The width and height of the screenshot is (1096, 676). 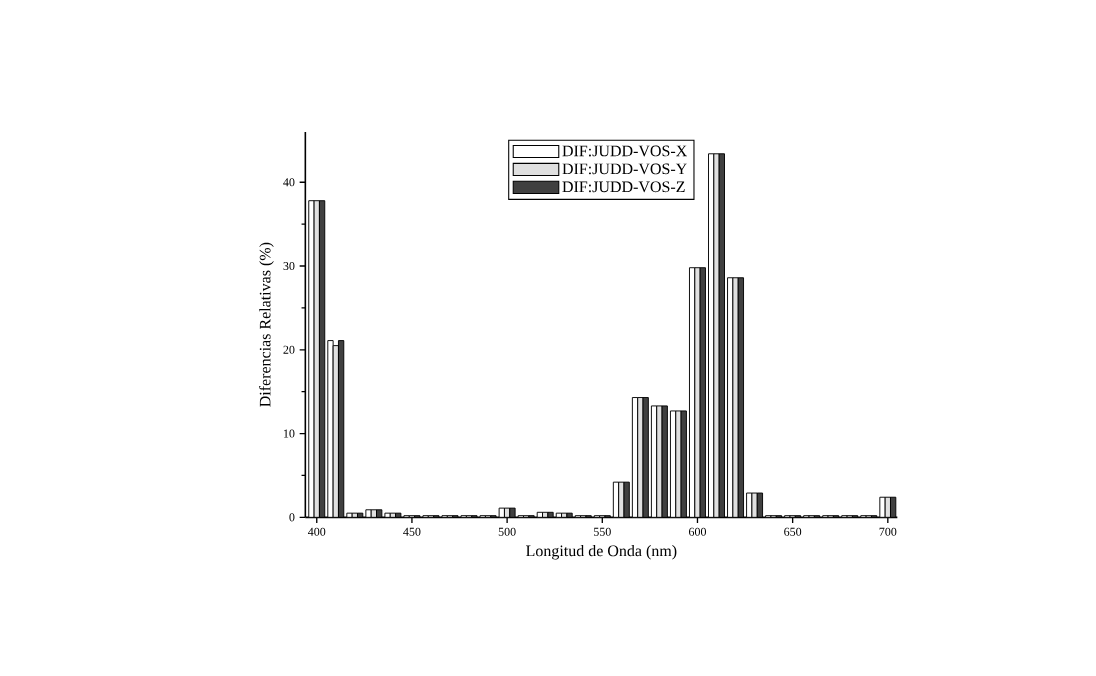 I want to click on y-tick-label: 20, so click(x=289, y=349).